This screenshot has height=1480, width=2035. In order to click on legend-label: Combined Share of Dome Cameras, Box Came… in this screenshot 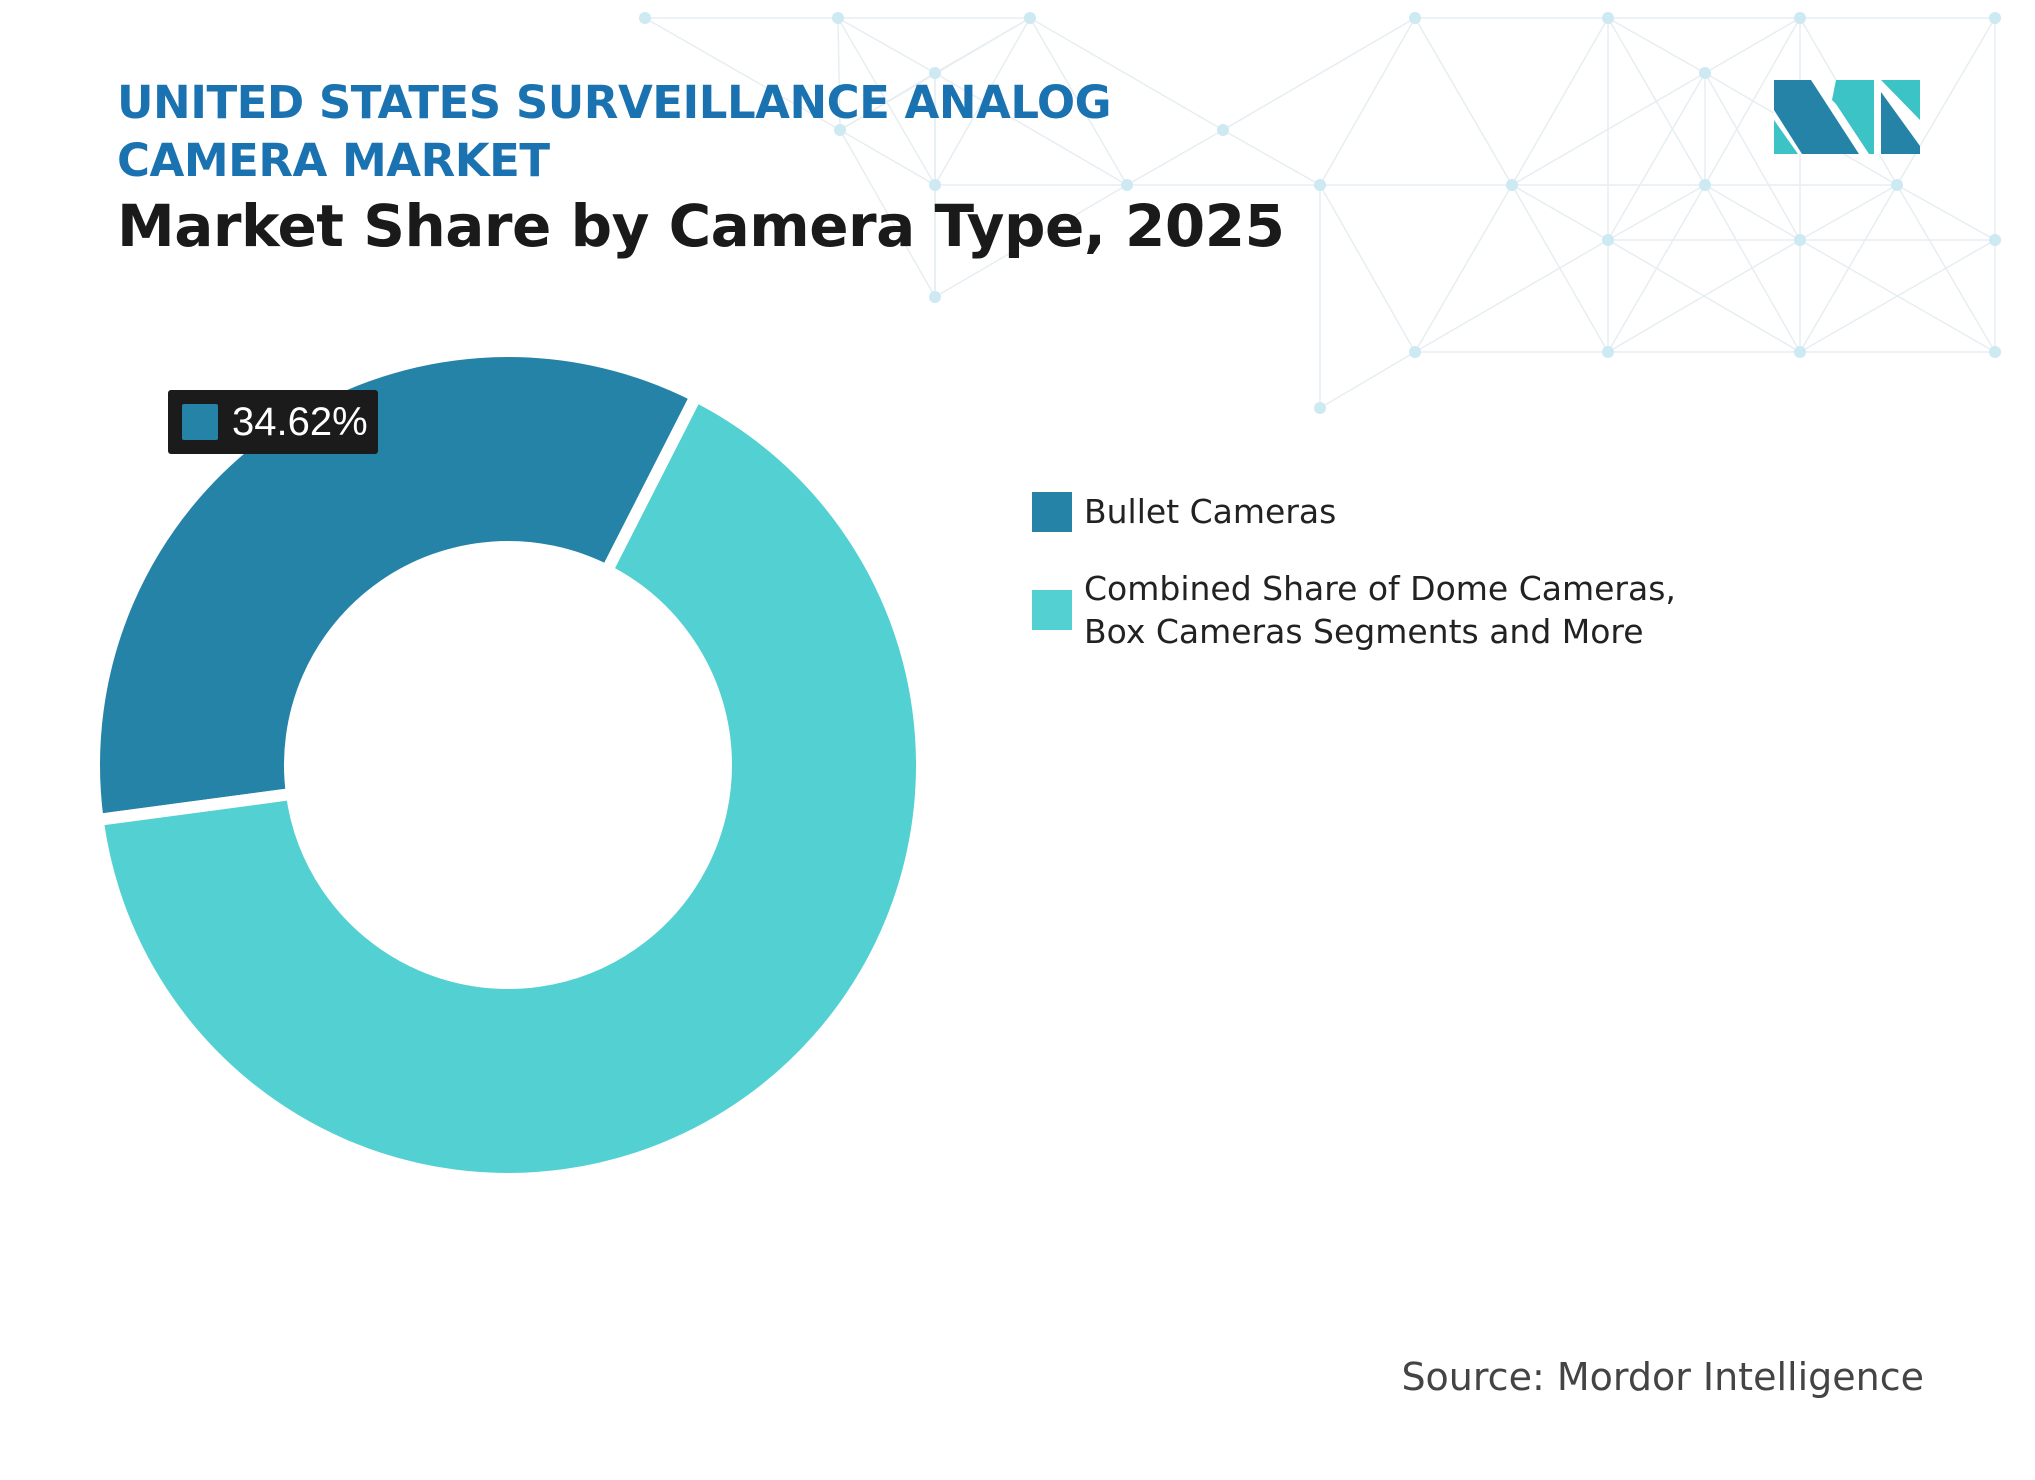, I will do `click(1380, 610)`.